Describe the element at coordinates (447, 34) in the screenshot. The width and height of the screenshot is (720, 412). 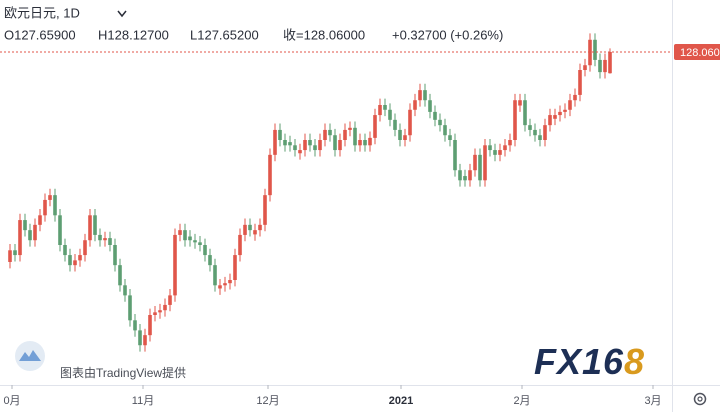
I see `ohlc-field: +0.32700 (+0.26%)` at that location.